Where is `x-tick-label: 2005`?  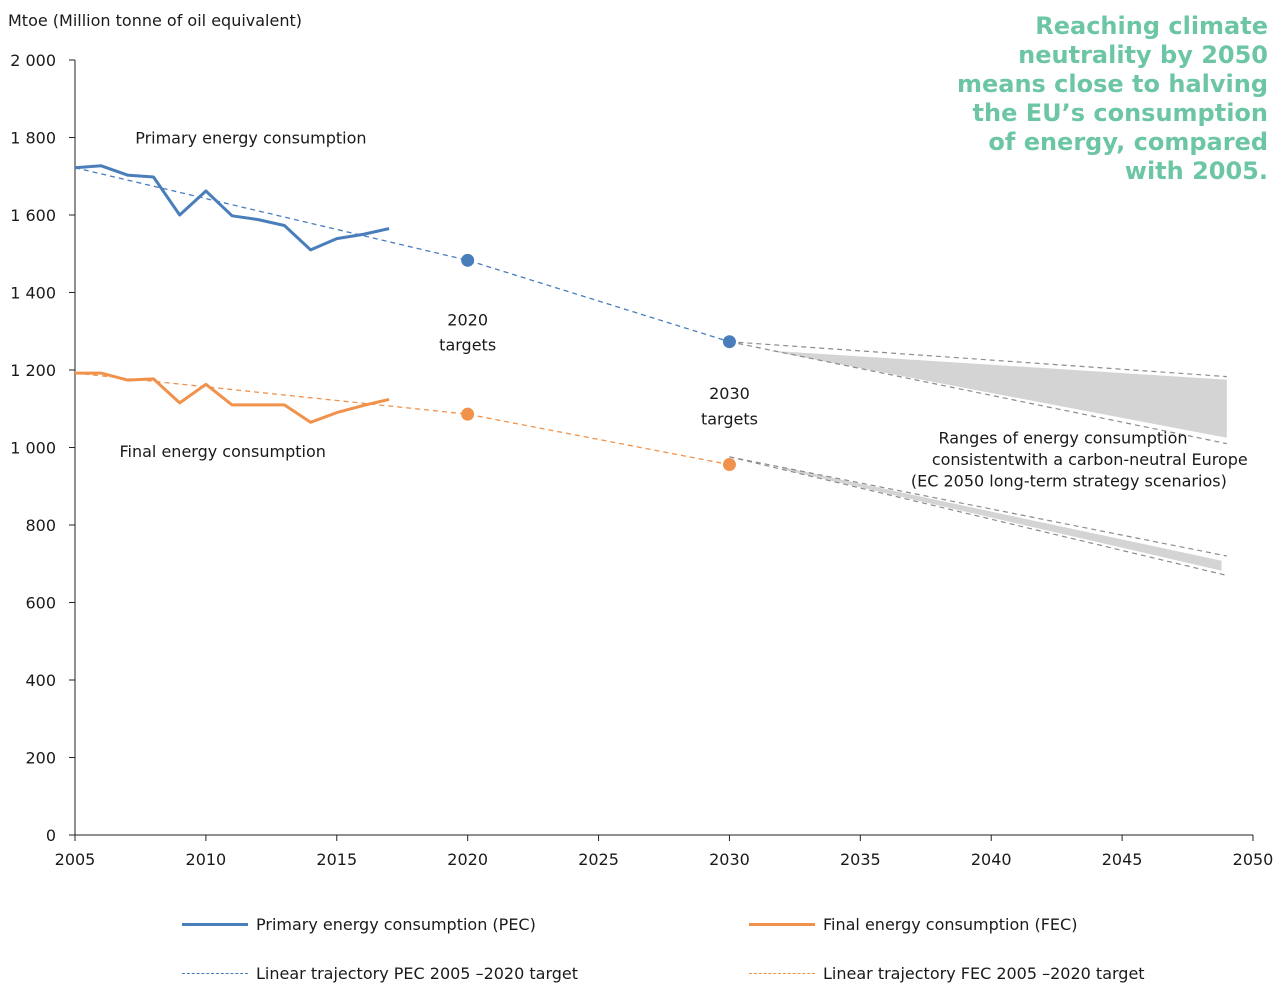 x-tick-label: 2005 is located at coordinates (75, 859).